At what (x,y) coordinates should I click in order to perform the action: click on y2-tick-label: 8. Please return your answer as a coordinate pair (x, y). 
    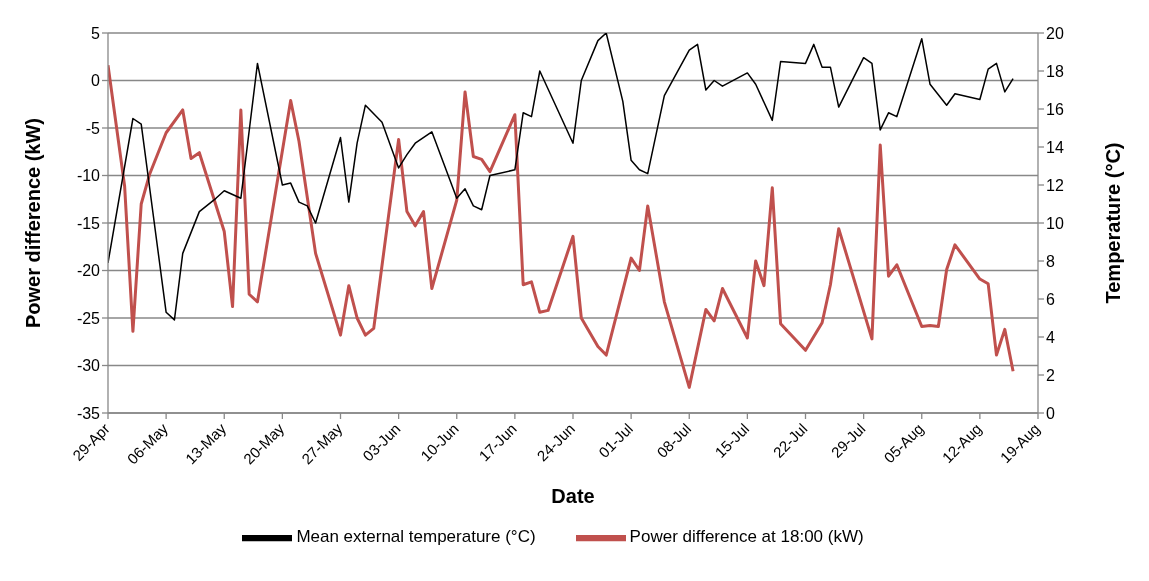
    Looking at the image, I should click on (1050, 261).